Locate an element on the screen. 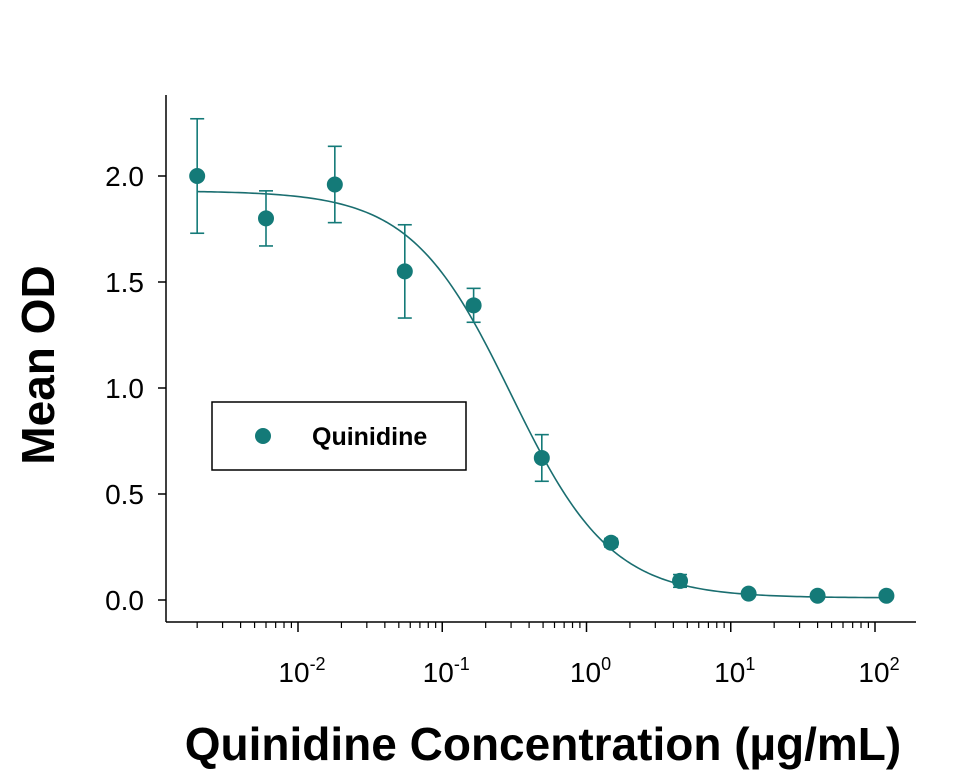  legend-box is located at coordinates (339, 436).